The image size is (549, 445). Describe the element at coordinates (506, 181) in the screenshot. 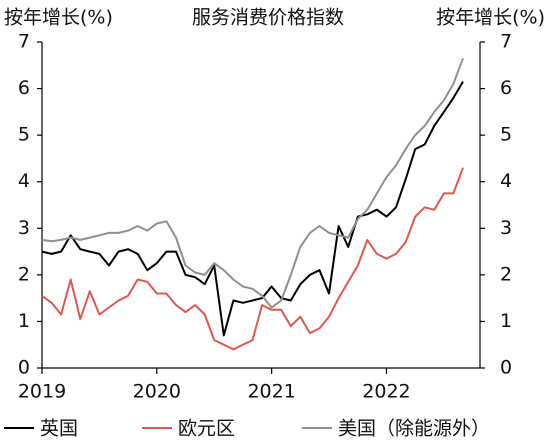

I see `y2-tick-label: 4` at that location.